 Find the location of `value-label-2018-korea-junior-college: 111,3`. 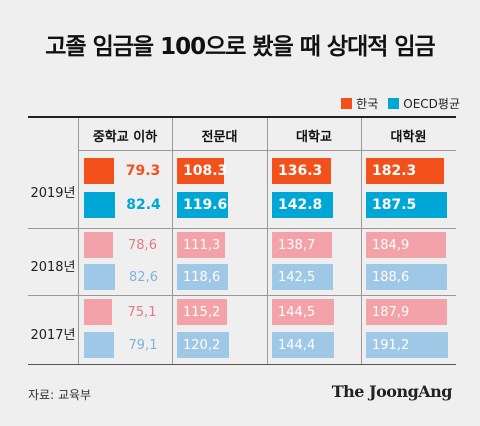

value-label-2018-korea-junior-college: 111,3 is located at coordinates (202, 245).